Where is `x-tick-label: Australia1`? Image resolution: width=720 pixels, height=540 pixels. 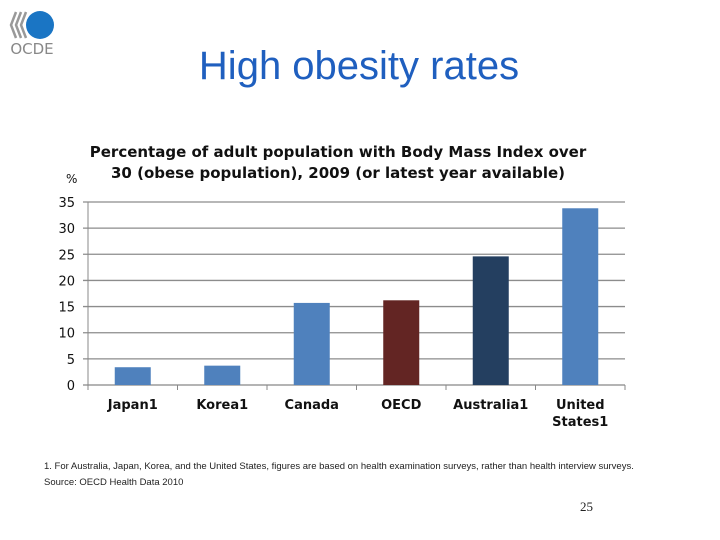
x-tick-label: Australia1 is located at coordinates (490, 405).